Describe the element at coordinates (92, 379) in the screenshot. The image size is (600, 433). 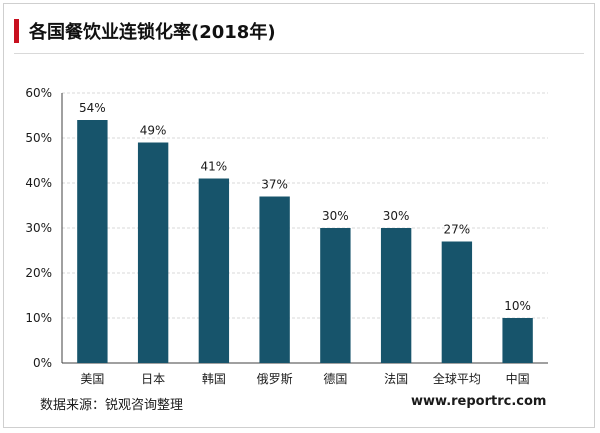
I see `x-tick-label: 美国` at that location.